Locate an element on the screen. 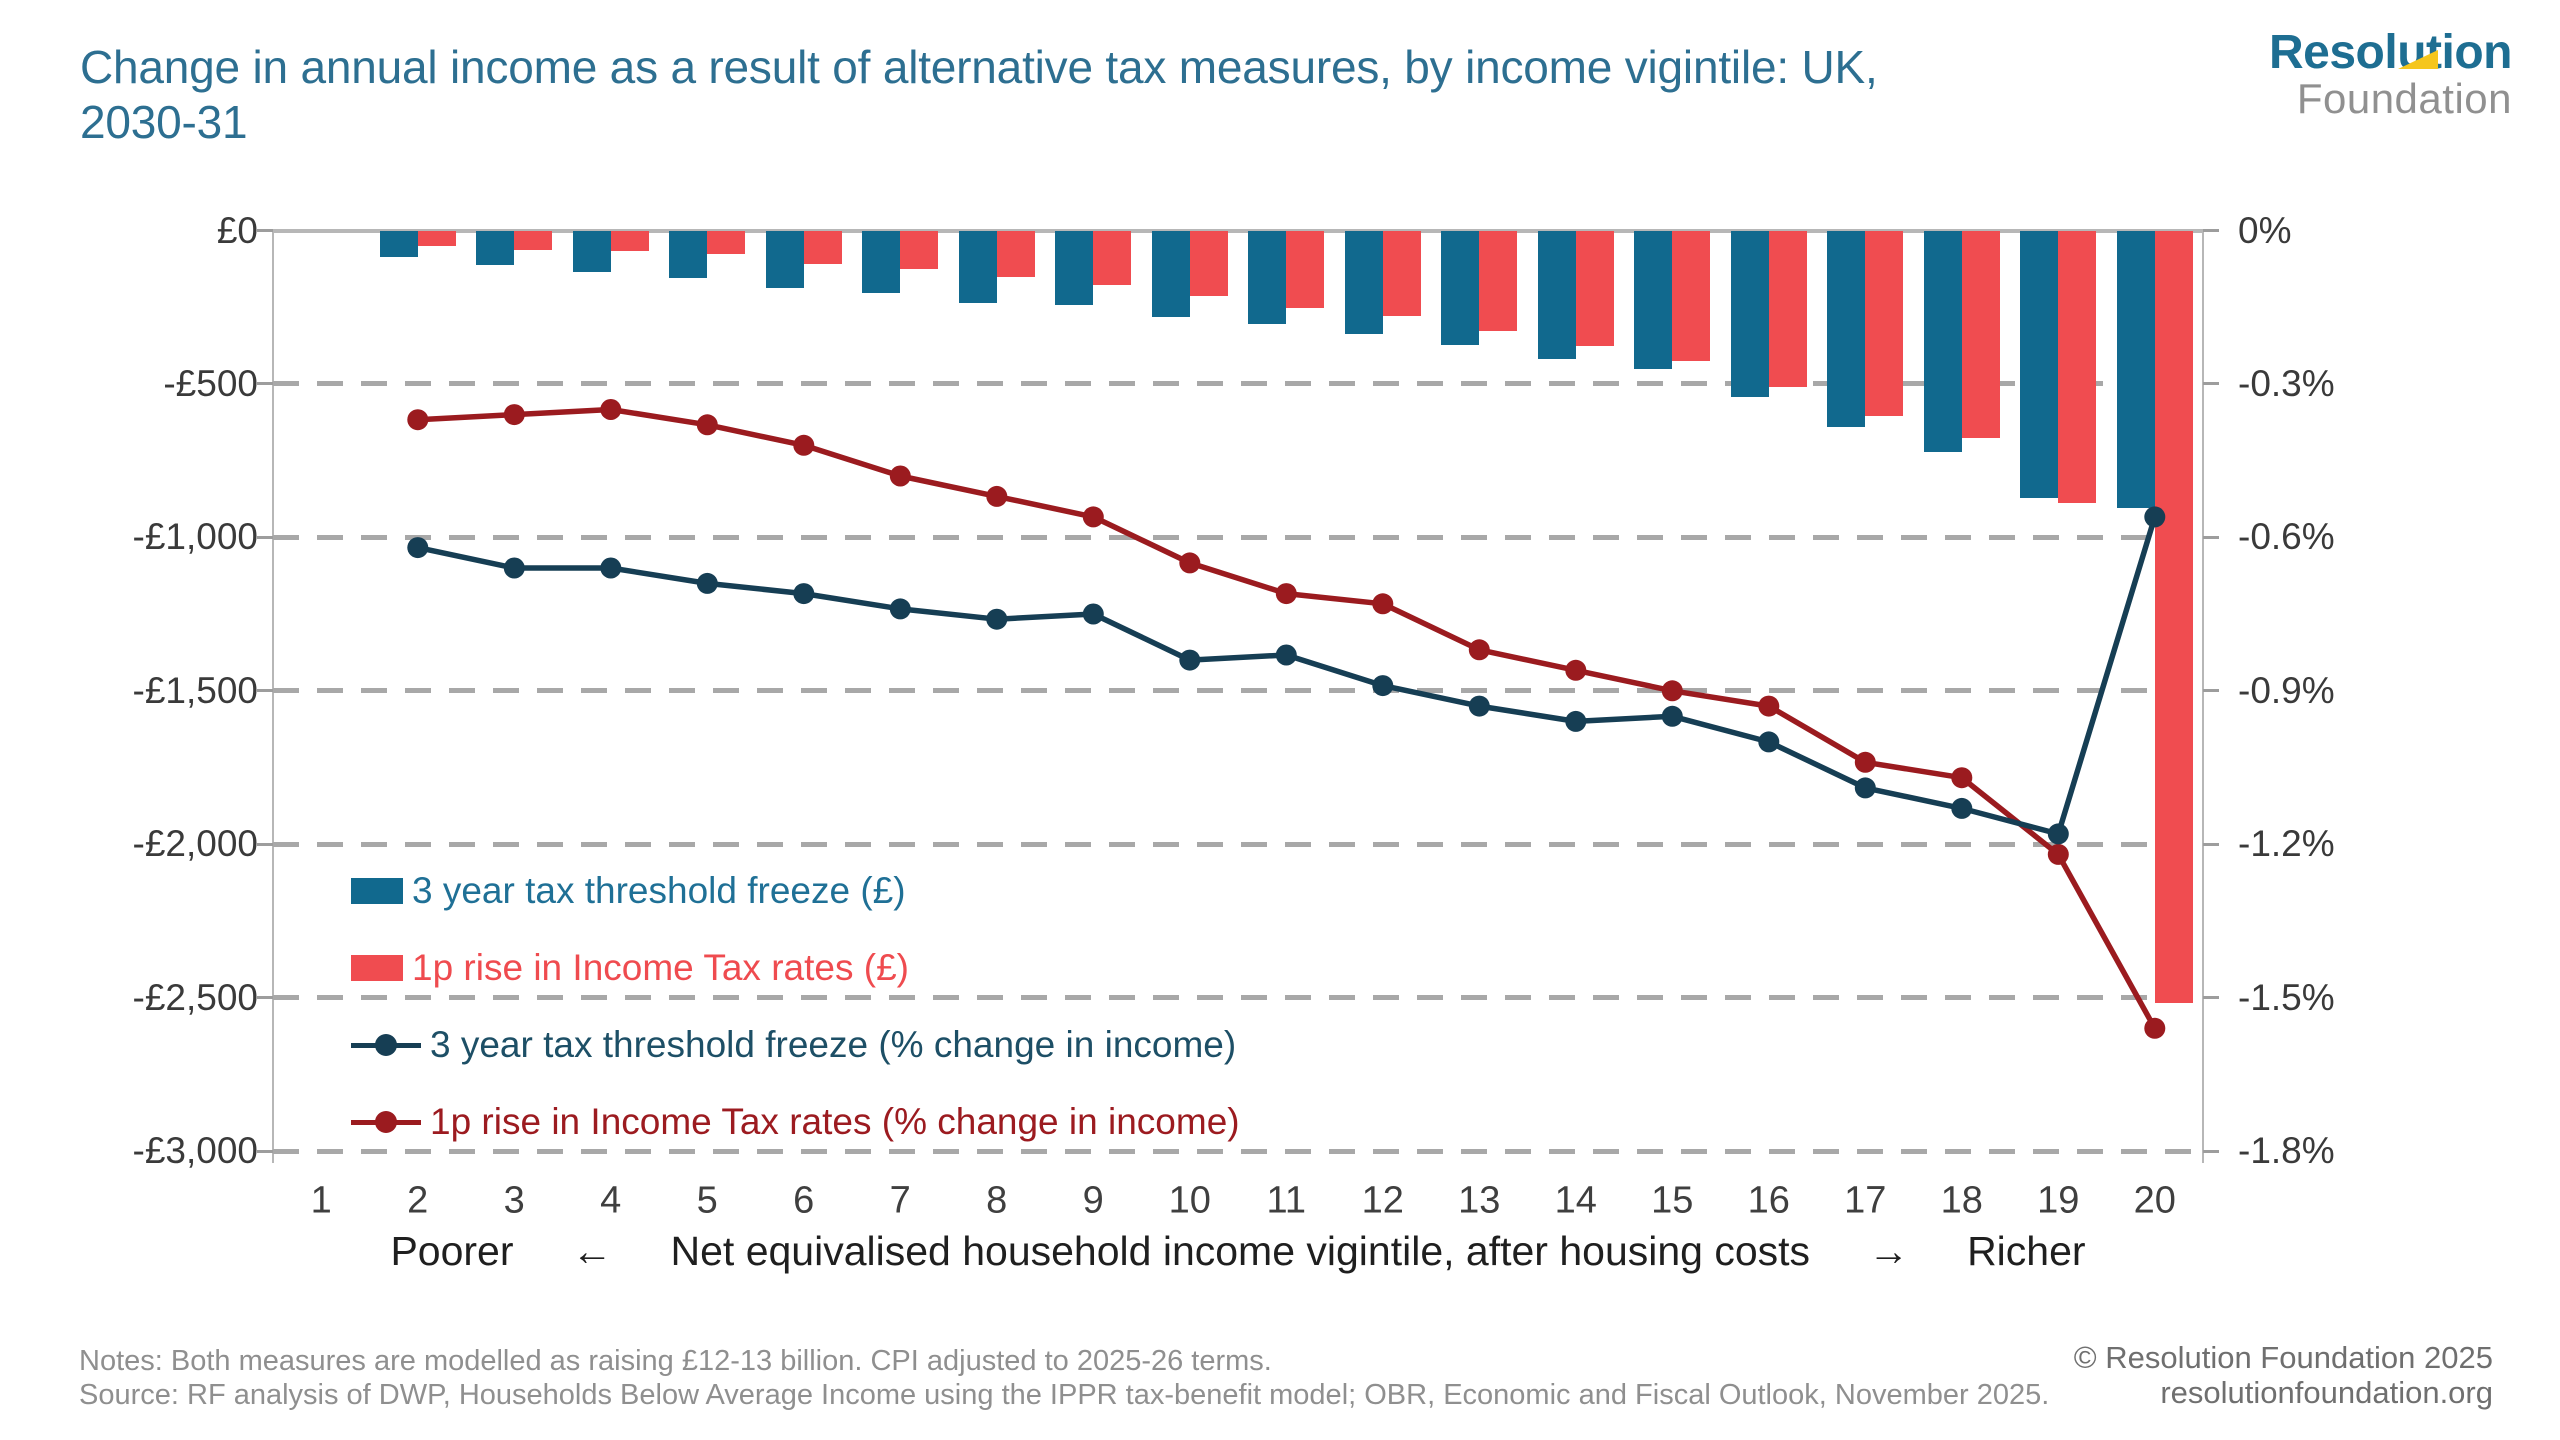 The width and height of the screenshot is (2560, 1440). right-axis-line is located at coordinates (2203, 696).